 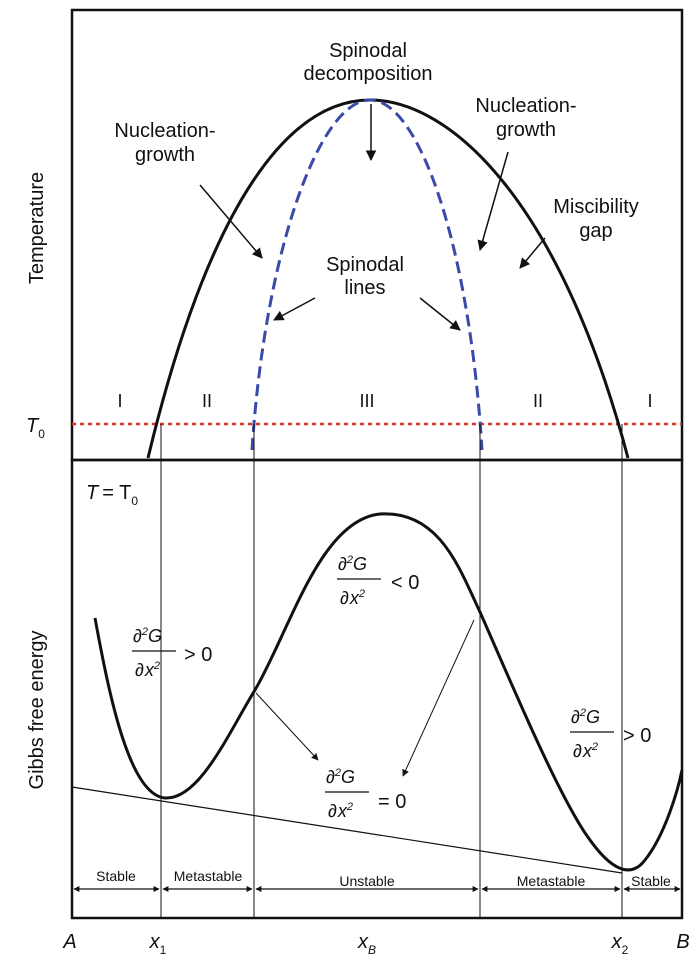 I want to click on miscibility-gap-label-1: Miscibility, so click(x=596, y=207).